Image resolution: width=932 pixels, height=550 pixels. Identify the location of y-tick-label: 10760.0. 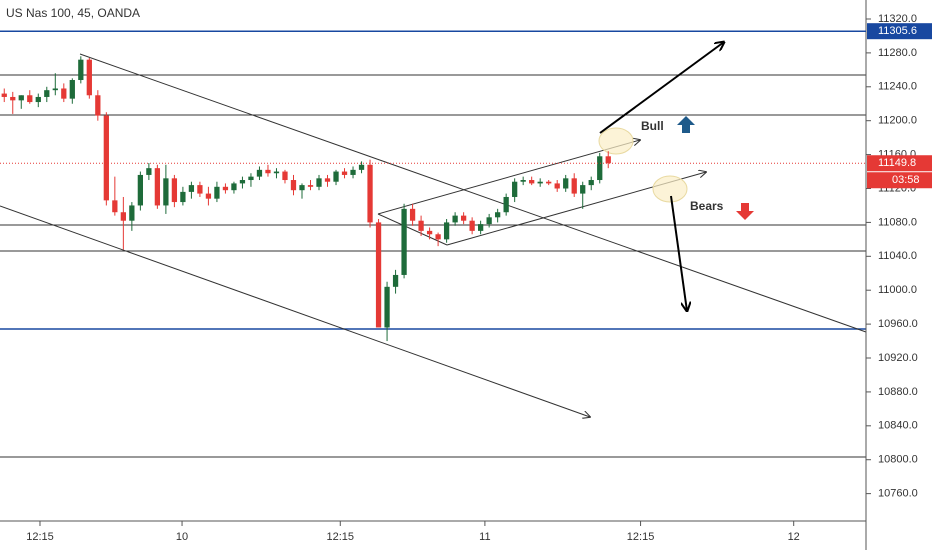
(898, 494).